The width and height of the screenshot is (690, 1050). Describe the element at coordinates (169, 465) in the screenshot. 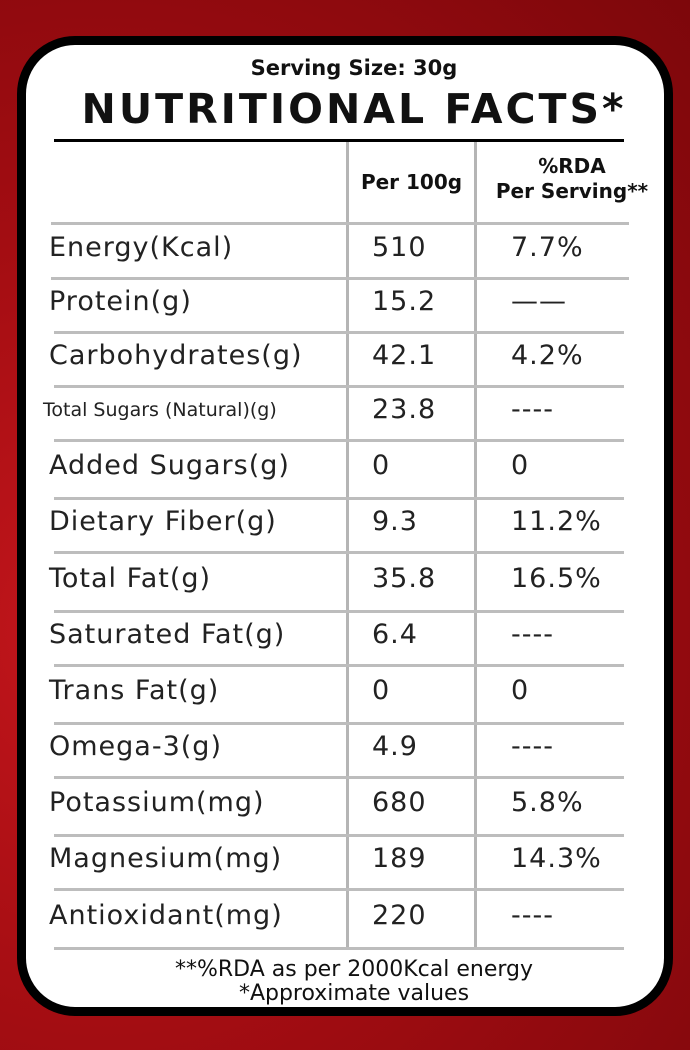

I see `nutrient-name: Added Sugars(g)` at that location.